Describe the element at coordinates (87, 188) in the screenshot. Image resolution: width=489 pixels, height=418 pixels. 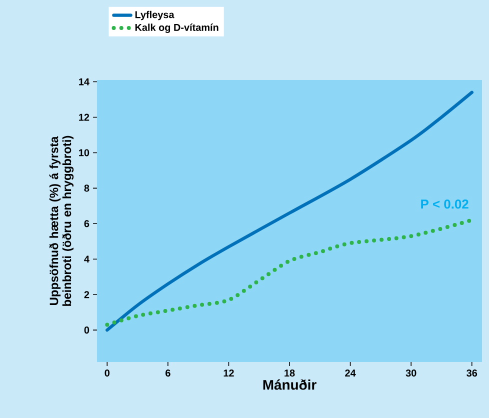
I see `y-tick-label: 8` at that location.